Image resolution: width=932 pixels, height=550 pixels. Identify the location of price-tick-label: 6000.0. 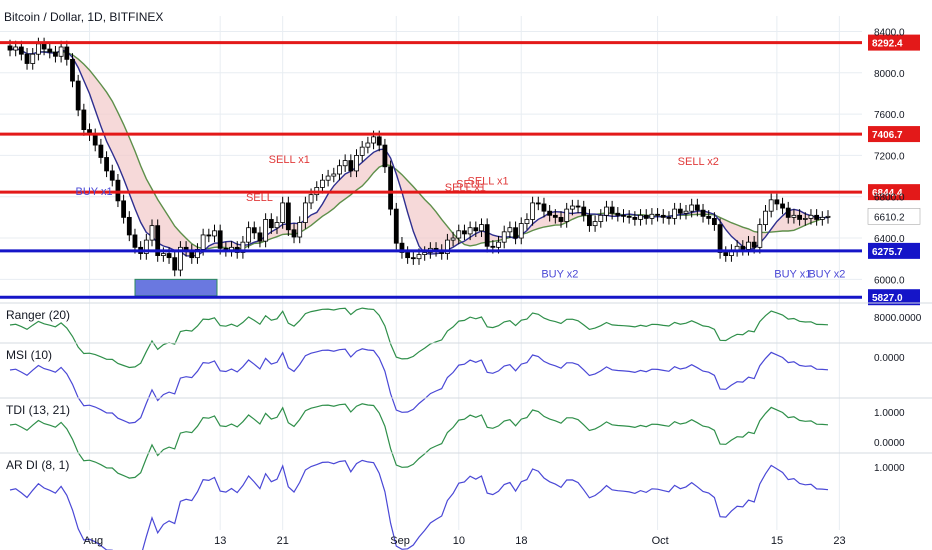
(889, 280).